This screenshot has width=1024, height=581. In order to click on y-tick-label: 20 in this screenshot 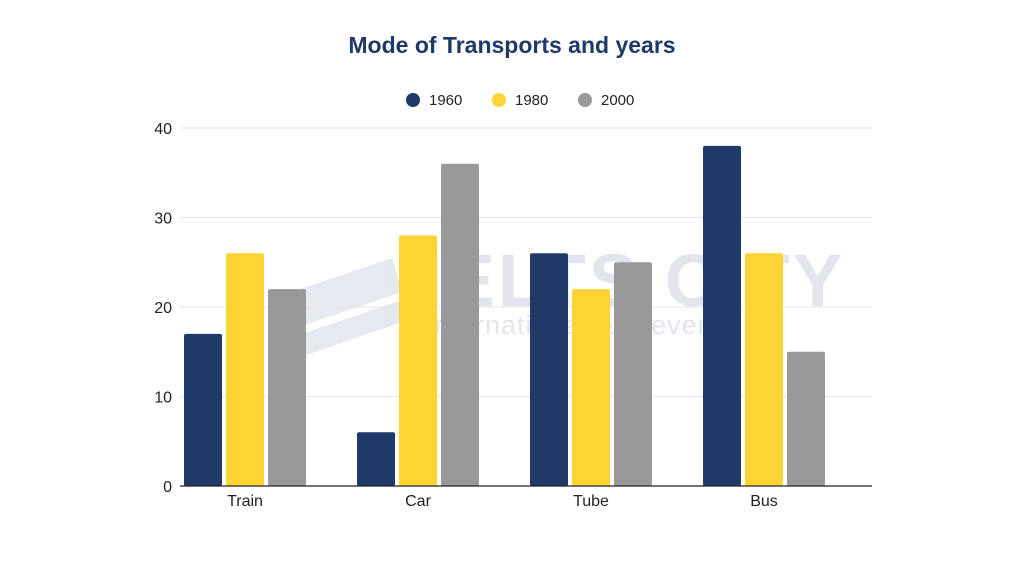, I will do `click(163, 308)`.